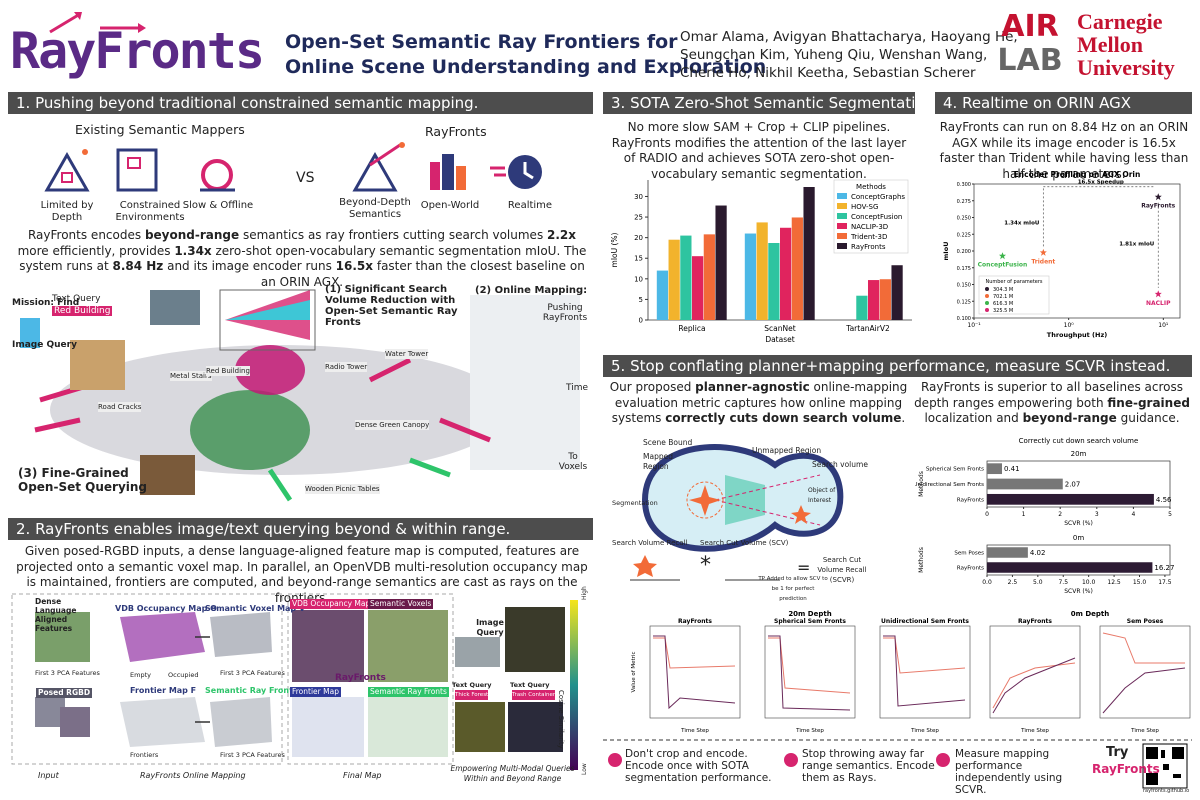 The image size is (1200, 800). Describe the element at coordinates (1024, 514) in the screenshot. I see `x-tick-label: 1` at that location.